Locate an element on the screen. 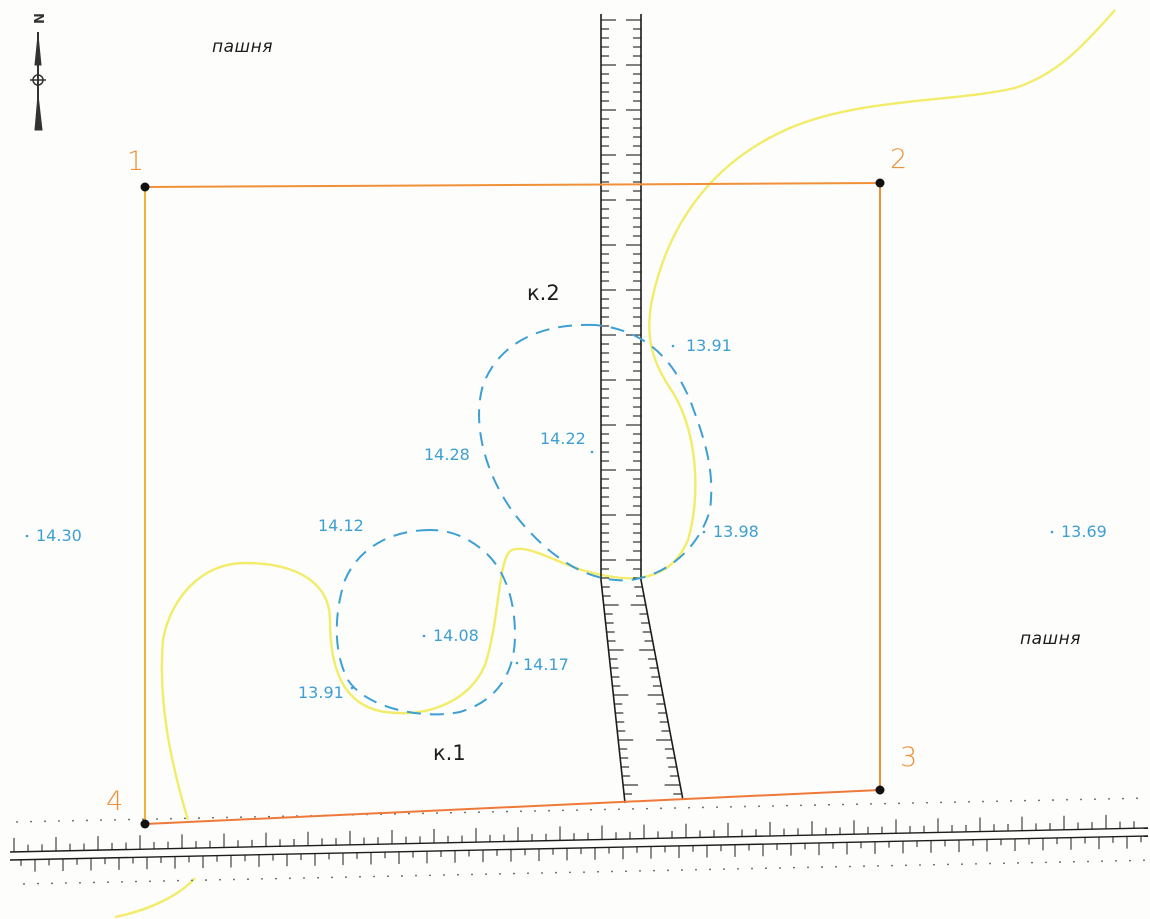 The image size is (1150, 919). north-label: N is located at coordinates (37, 18).